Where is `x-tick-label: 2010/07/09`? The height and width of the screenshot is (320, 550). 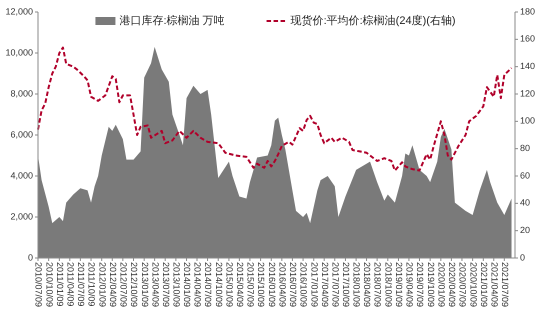 x-tick-label: 2010/07/09 is located at coordinates (39, 285).